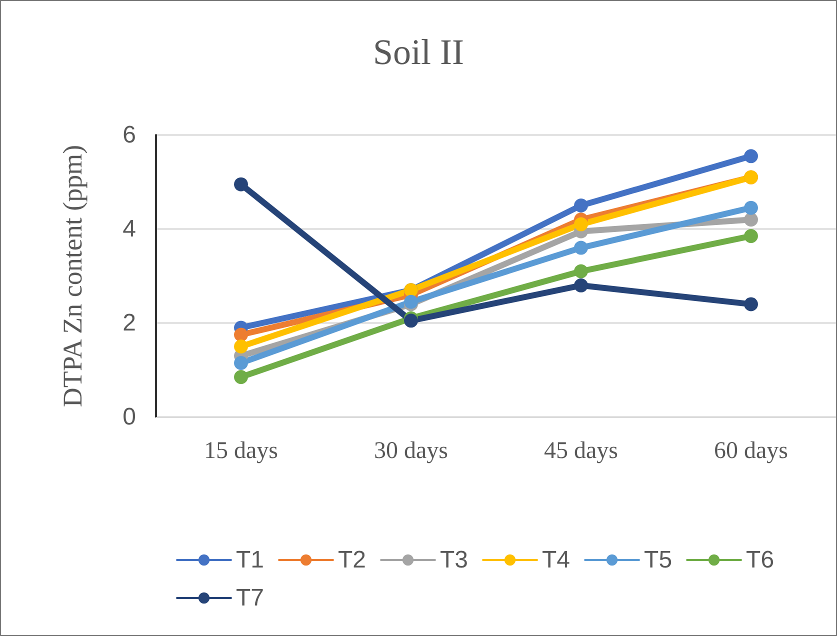 This screenshot has height=636, width=837. Describe the element at coordinates (760, 560) in the screenshot. I see `legend-label: T6` at that location.